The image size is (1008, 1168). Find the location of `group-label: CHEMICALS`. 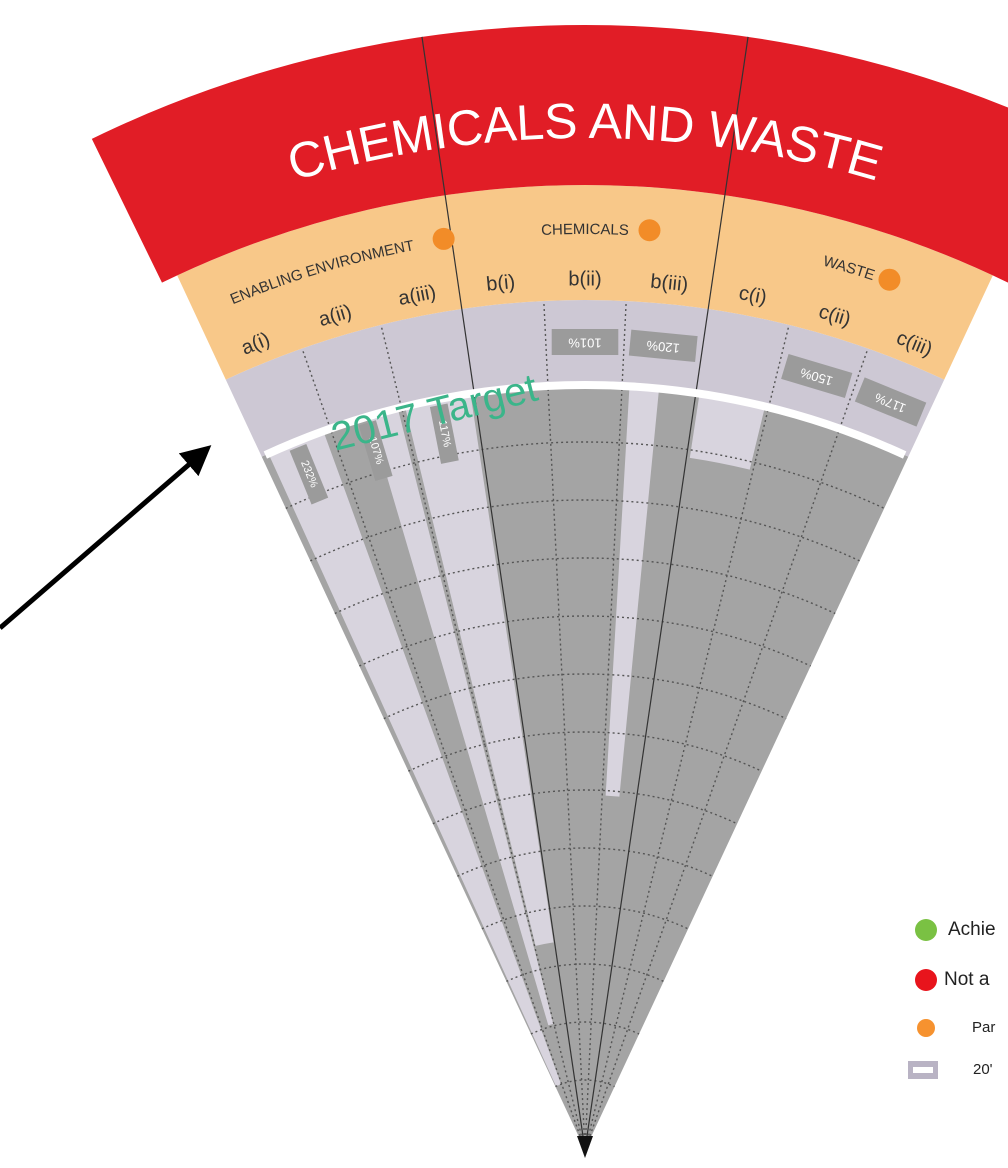

group-label: CHEMICALS is located at coordinates (585, 230).